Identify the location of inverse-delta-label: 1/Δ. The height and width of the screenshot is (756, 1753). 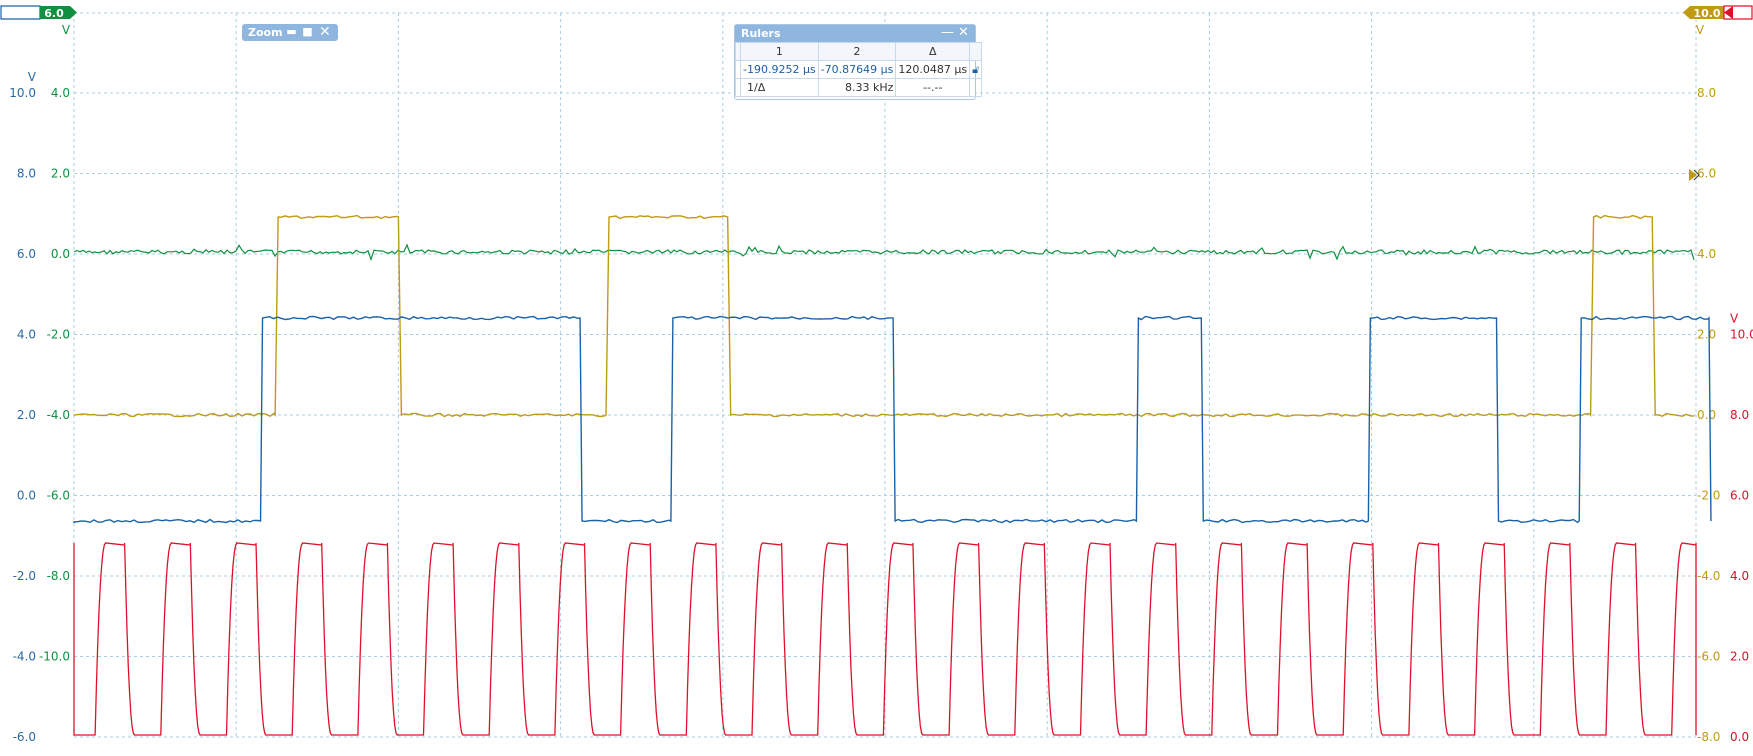
(779, 87).